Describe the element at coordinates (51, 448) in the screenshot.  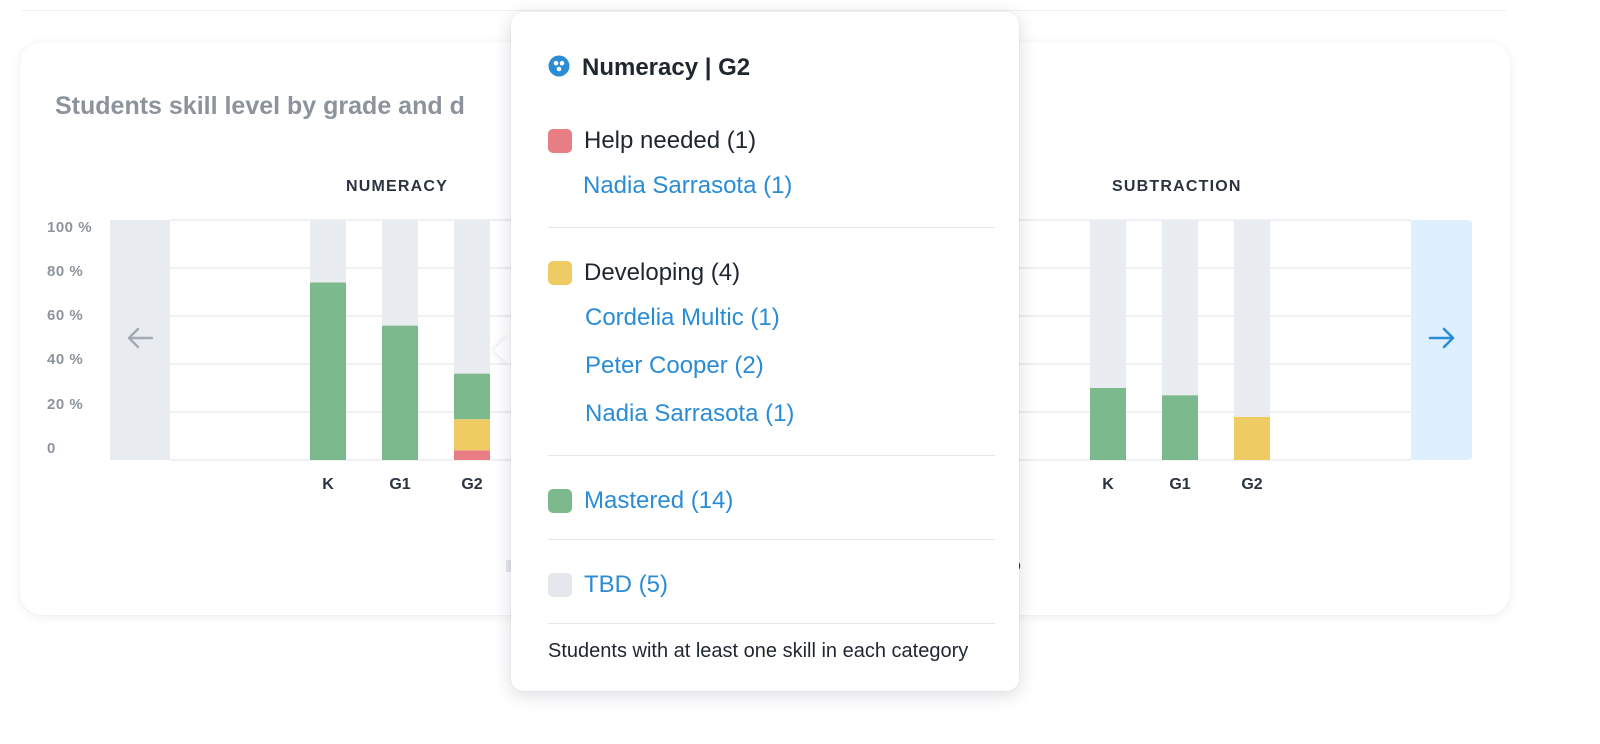
I see `y-tick-label: 0` at that location.